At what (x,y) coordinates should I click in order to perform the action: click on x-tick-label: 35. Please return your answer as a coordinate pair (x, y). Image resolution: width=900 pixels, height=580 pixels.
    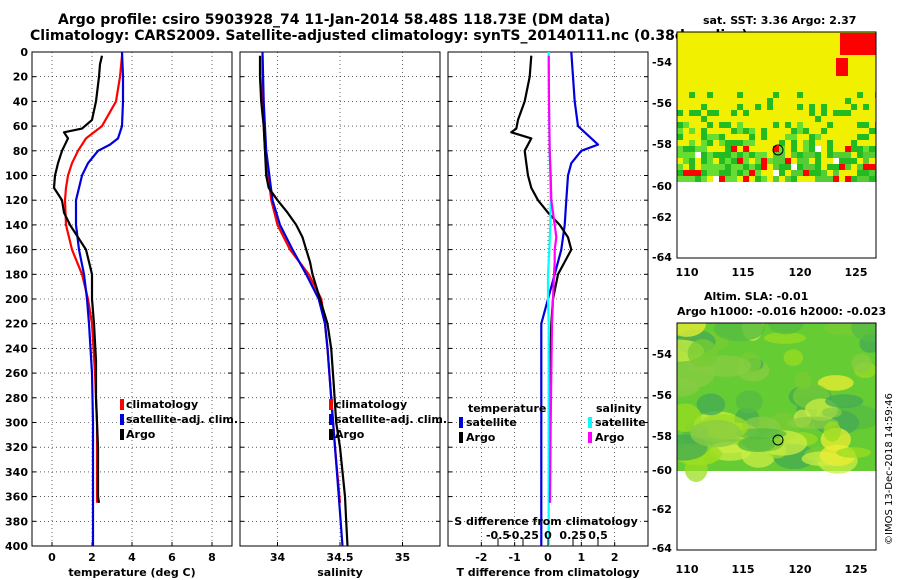
    Looking at the image, I should click on (402, 557).